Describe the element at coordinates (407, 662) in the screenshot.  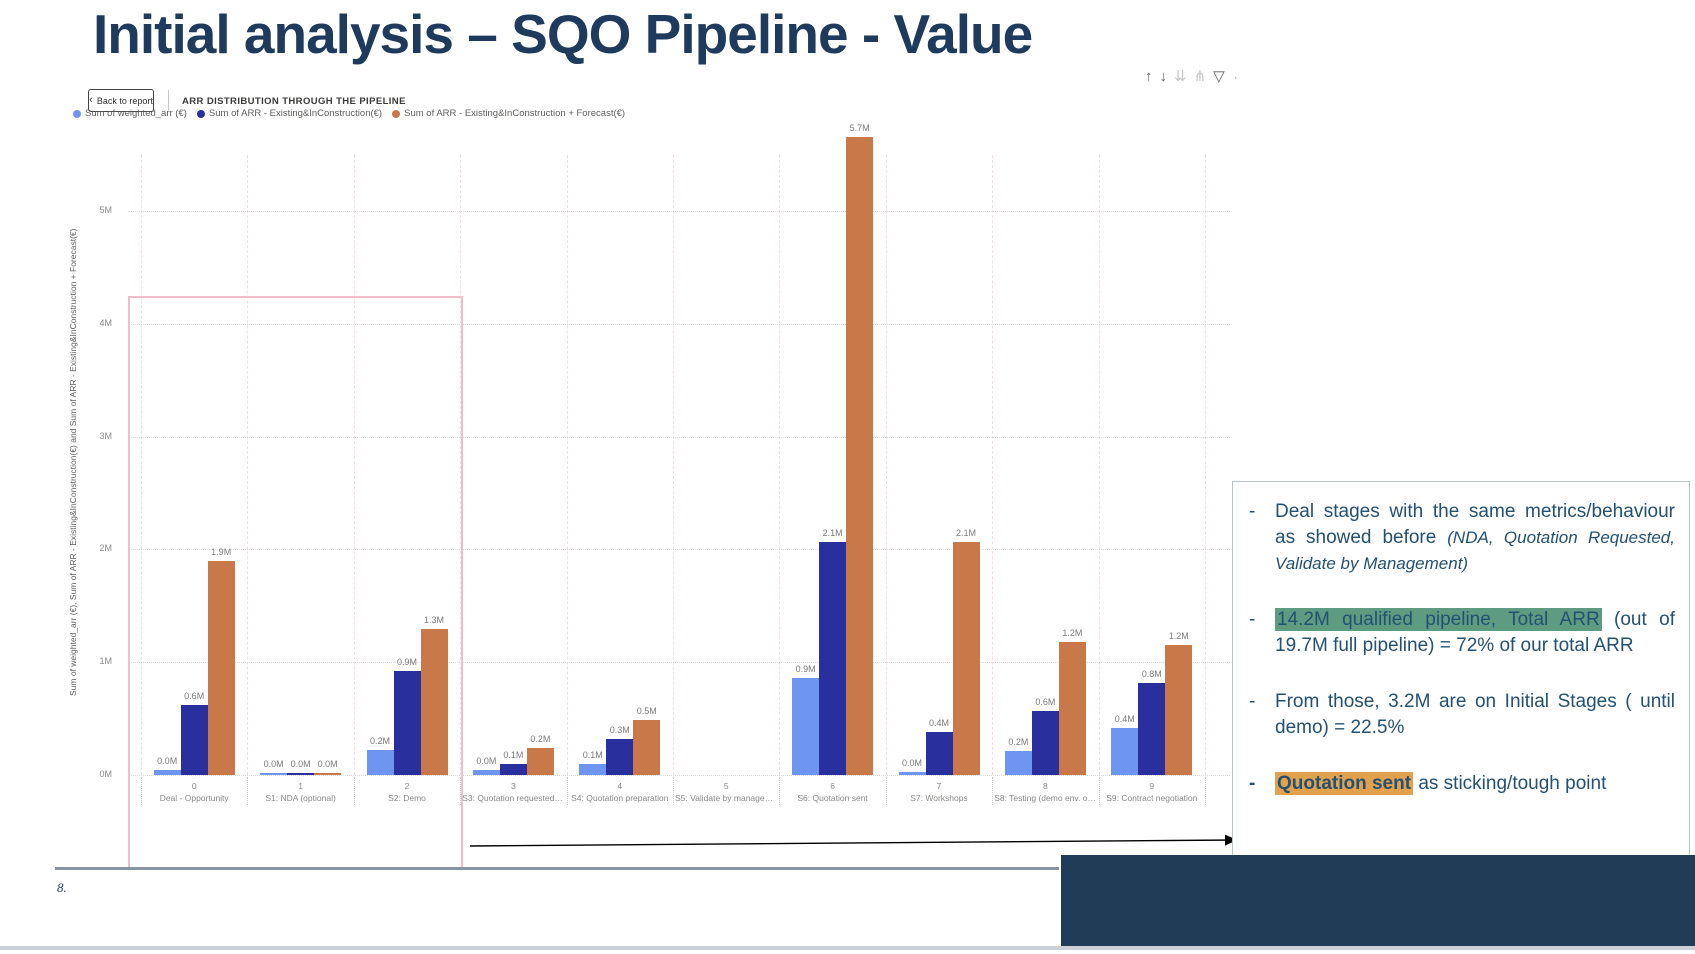
I see `bar-value-label: 0.9M` at that location.